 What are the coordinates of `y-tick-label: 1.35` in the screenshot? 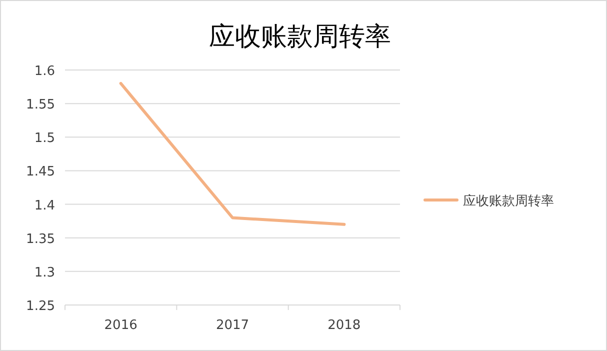 It's located at (40, 239).